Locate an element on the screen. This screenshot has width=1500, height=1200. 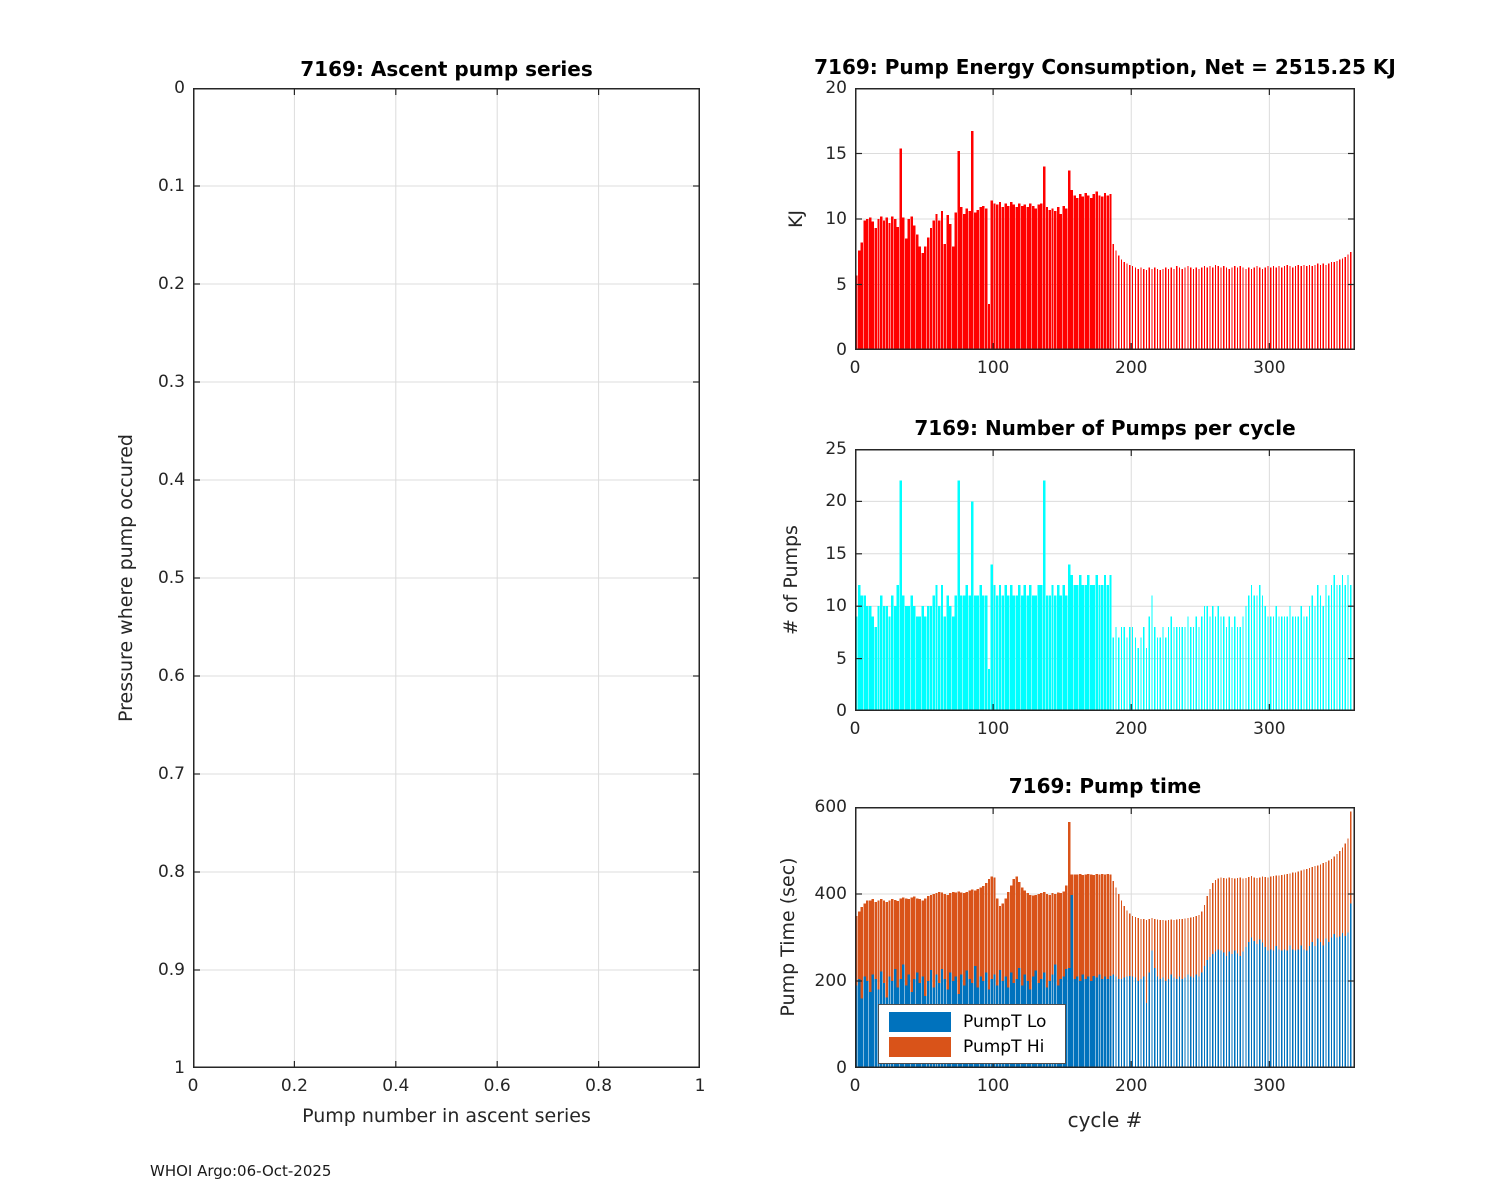
pumpt-lo-label: PumpT Lo is located at coordinates (1005, 1021).